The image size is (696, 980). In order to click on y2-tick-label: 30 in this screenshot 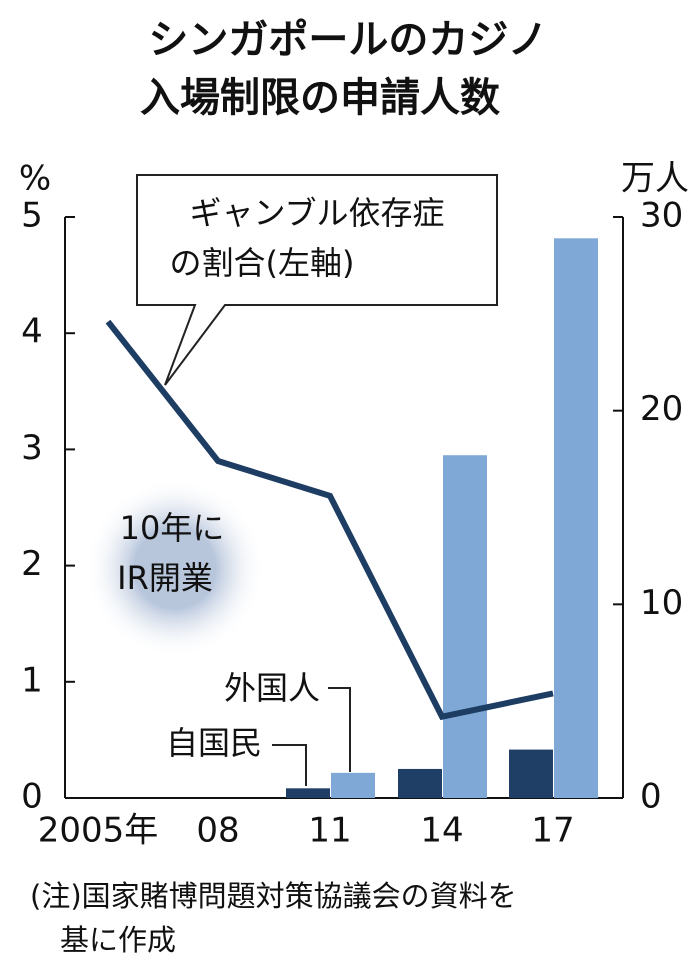, I will do `click(661, 216)`.